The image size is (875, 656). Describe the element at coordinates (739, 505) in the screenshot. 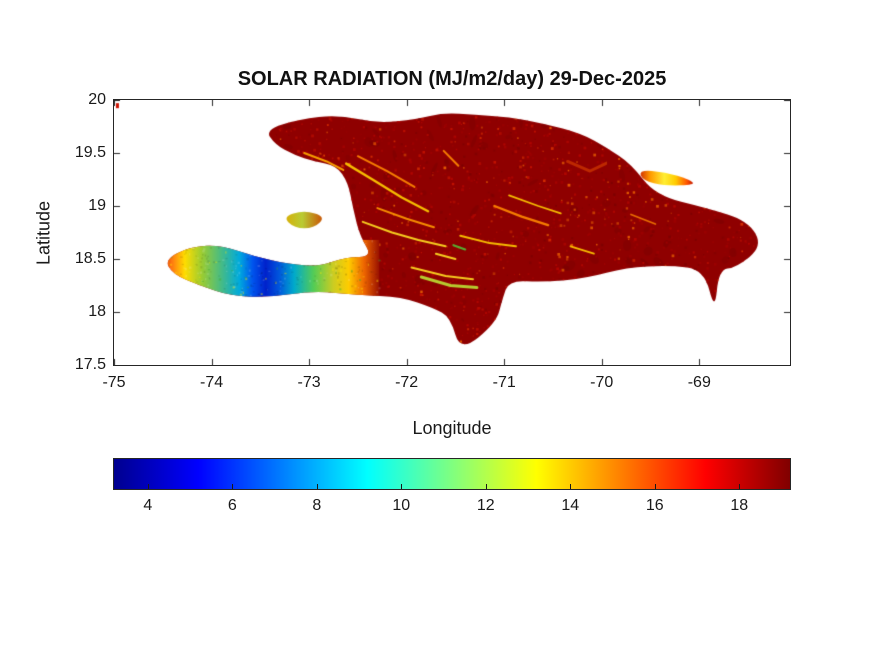

I see `colorbar-tick-label: 18` at that location.